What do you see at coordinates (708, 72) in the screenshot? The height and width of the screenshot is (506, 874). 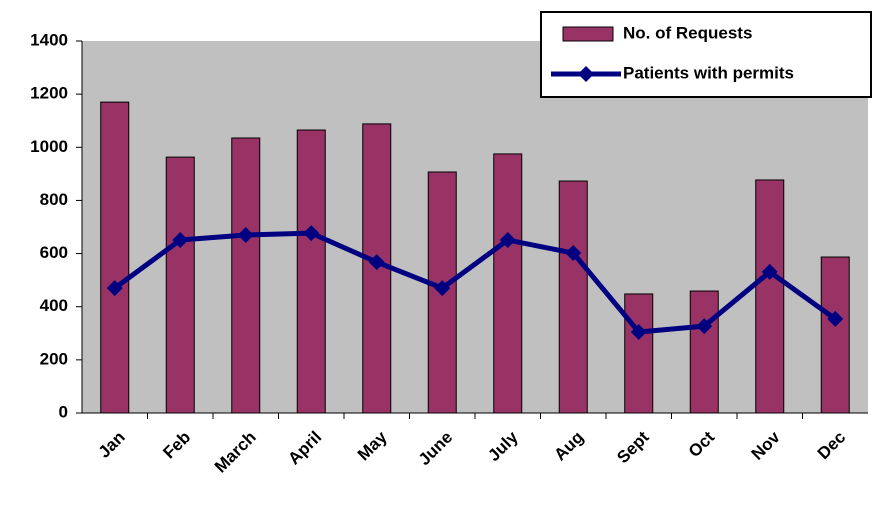 I see `legend-label: Patients with permits` at bounding box center [708, 72].